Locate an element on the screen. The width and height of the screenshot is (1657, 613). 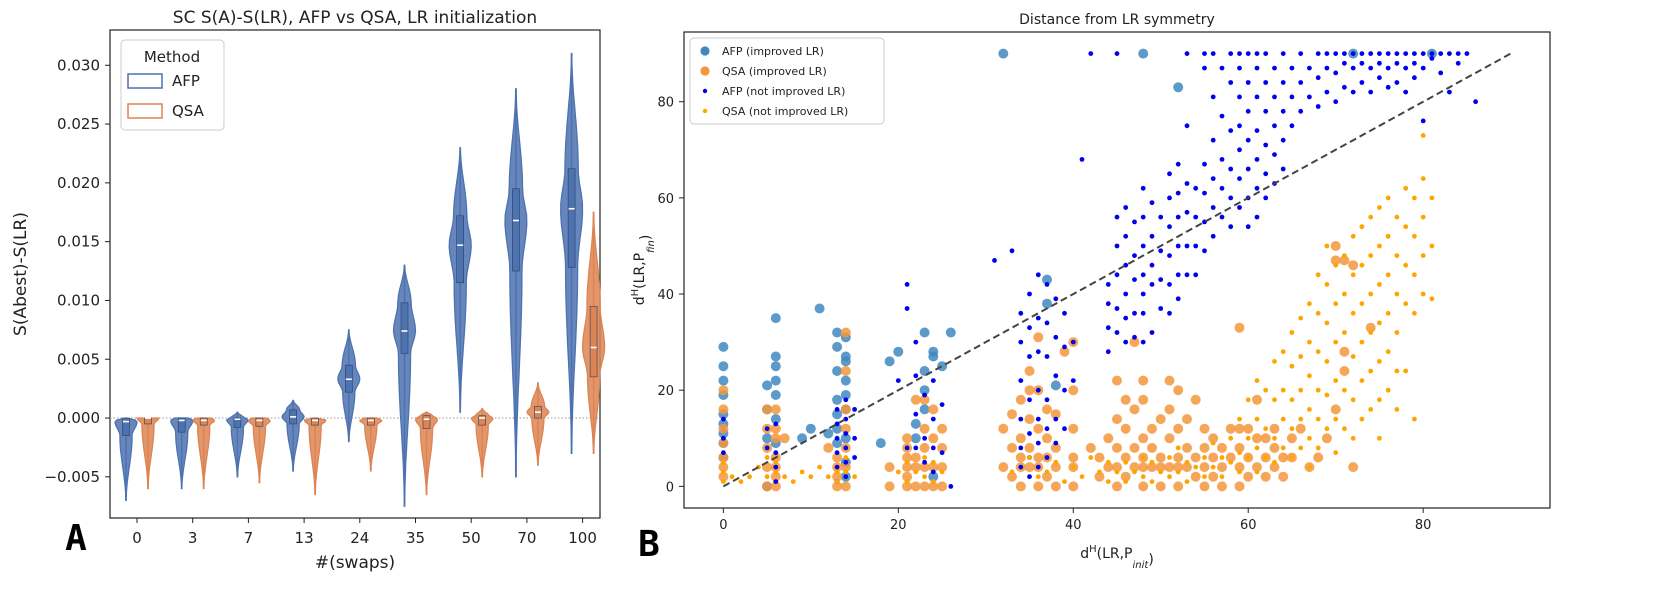
scatter-y-axis-label: dH(LR,Pfin) is located at coordinates (643, 270).